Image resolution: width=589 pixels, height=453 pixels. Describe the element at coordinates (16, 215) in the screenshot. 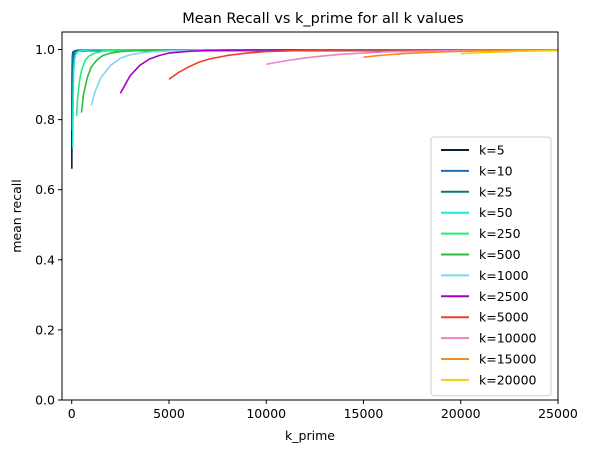

I see `y-axis-label: mean recall` at that location.